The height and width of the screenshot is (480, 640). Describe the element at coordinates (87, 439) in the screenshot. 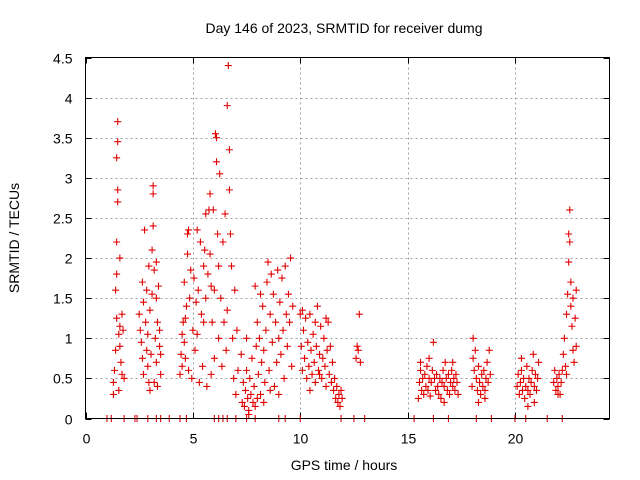

I see `x-tick-label: 0` at that location.